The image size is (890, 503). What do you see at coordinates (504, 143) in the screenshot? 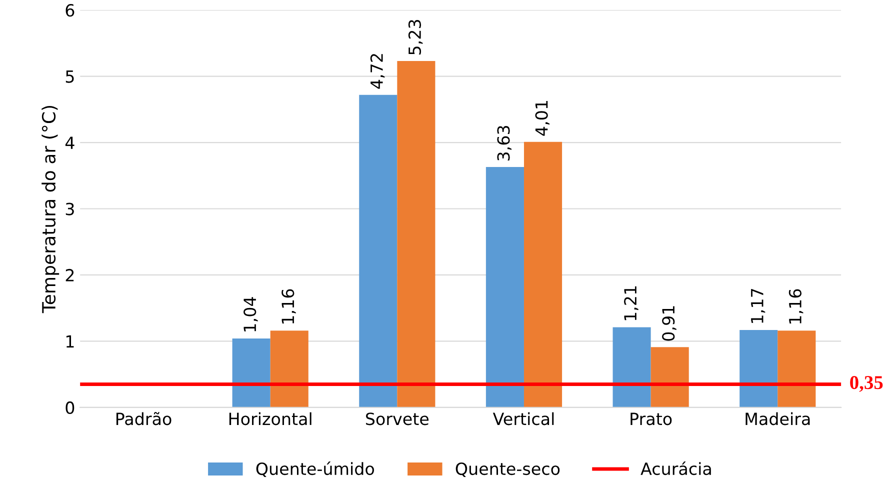
I see `data-label: 3,63` at bounding box center [504, 143].